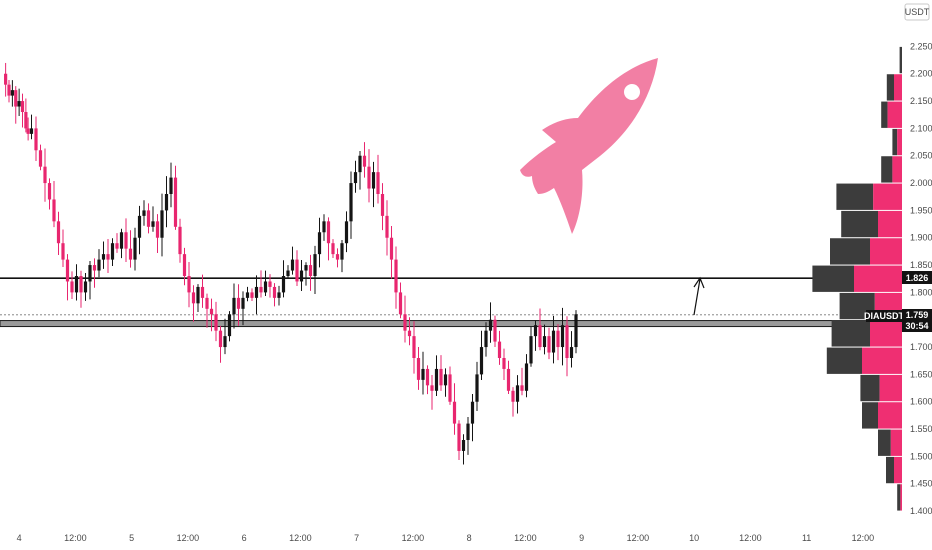 This screenshot has height=550, width=932. What do you see at coordinates (131, 538) in the screenshot?
I see `x-tick-label: 5` at bounding box center [131, 538].